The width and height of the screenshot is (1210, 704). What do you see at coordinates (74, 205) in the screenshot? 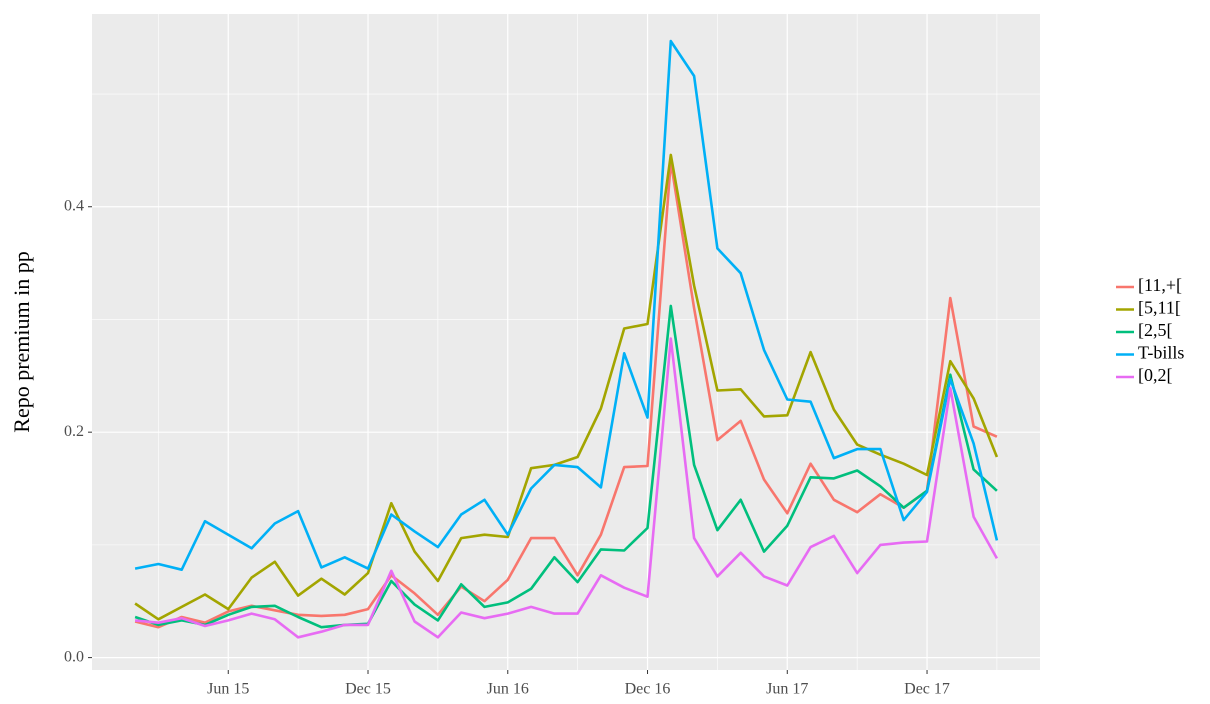
I see `y-tick-label: 0.4` at bounding box center [74, 205].